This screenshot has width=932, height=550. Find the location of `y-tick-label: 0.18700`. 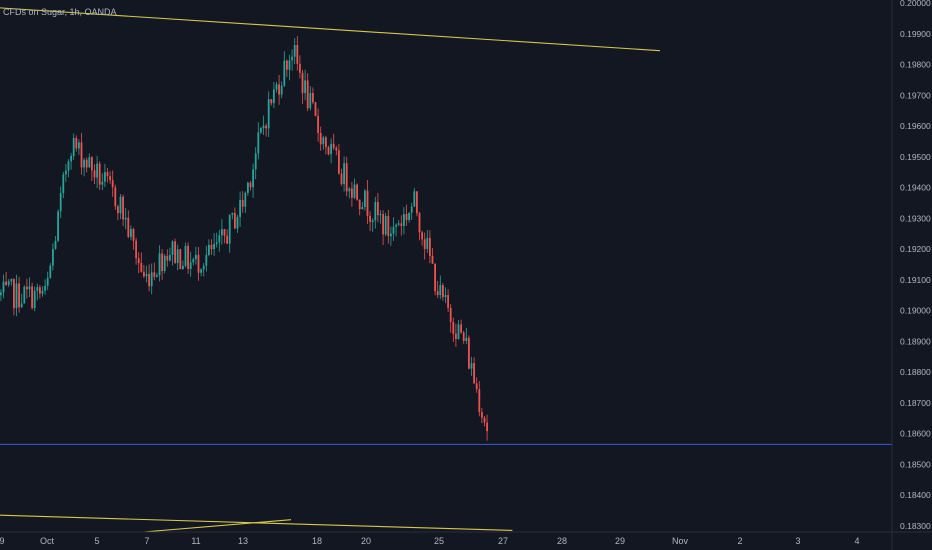

y-tick-label: 0.18700 is located at coordinates (915, 403).